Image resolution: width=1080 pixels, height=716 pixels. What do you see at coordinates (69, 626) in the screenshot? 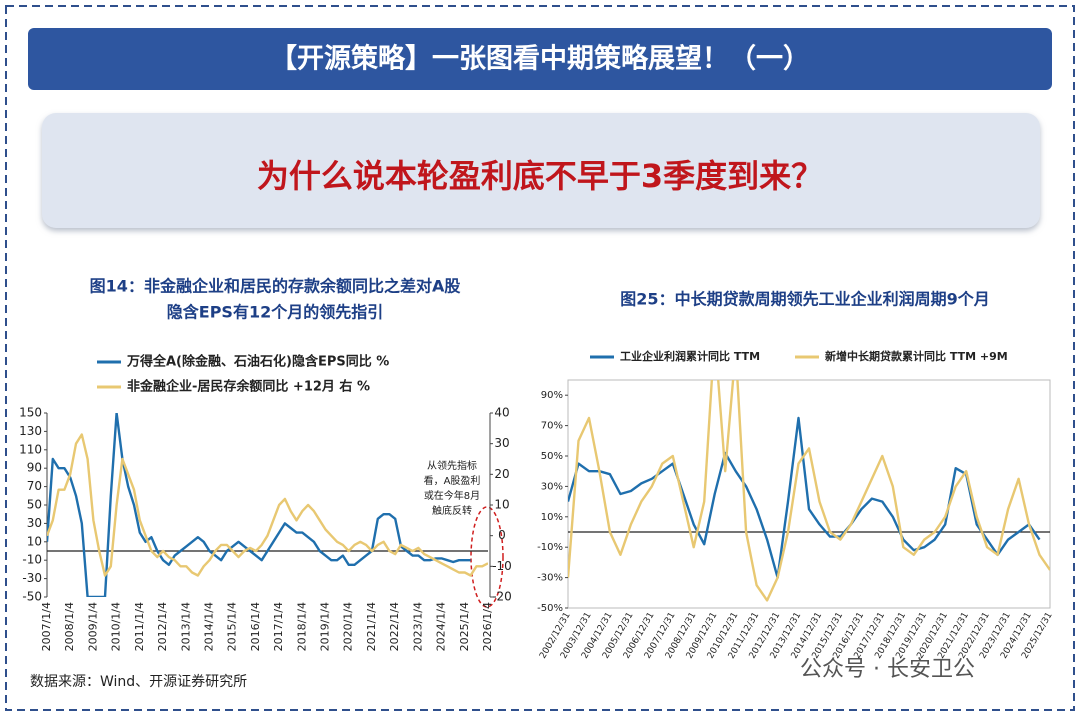
I see `x-tick-label: 2008/1/4` at bounding box center [69, 626].